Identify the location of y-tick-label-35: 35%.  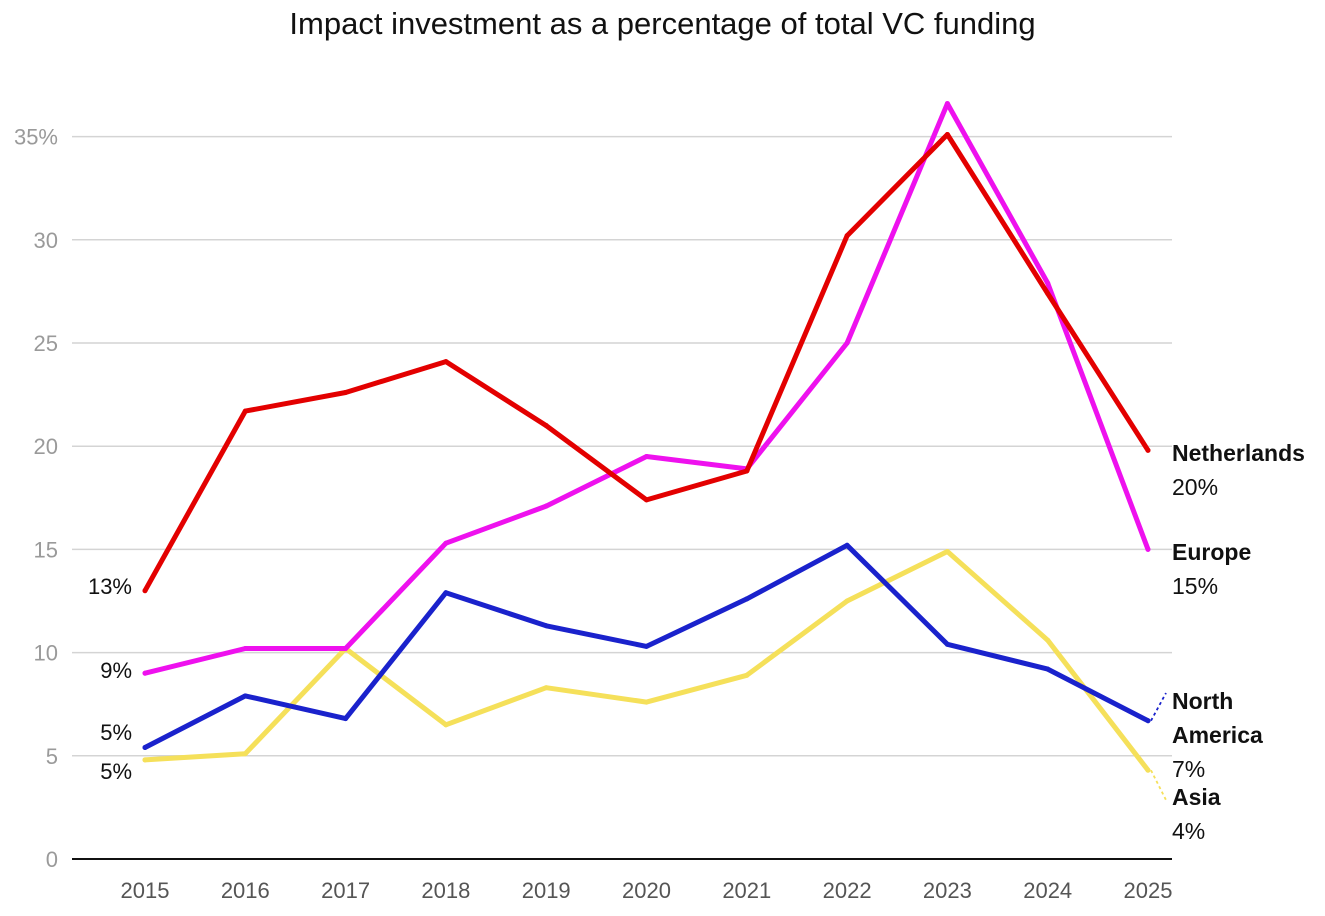
(36, 137).